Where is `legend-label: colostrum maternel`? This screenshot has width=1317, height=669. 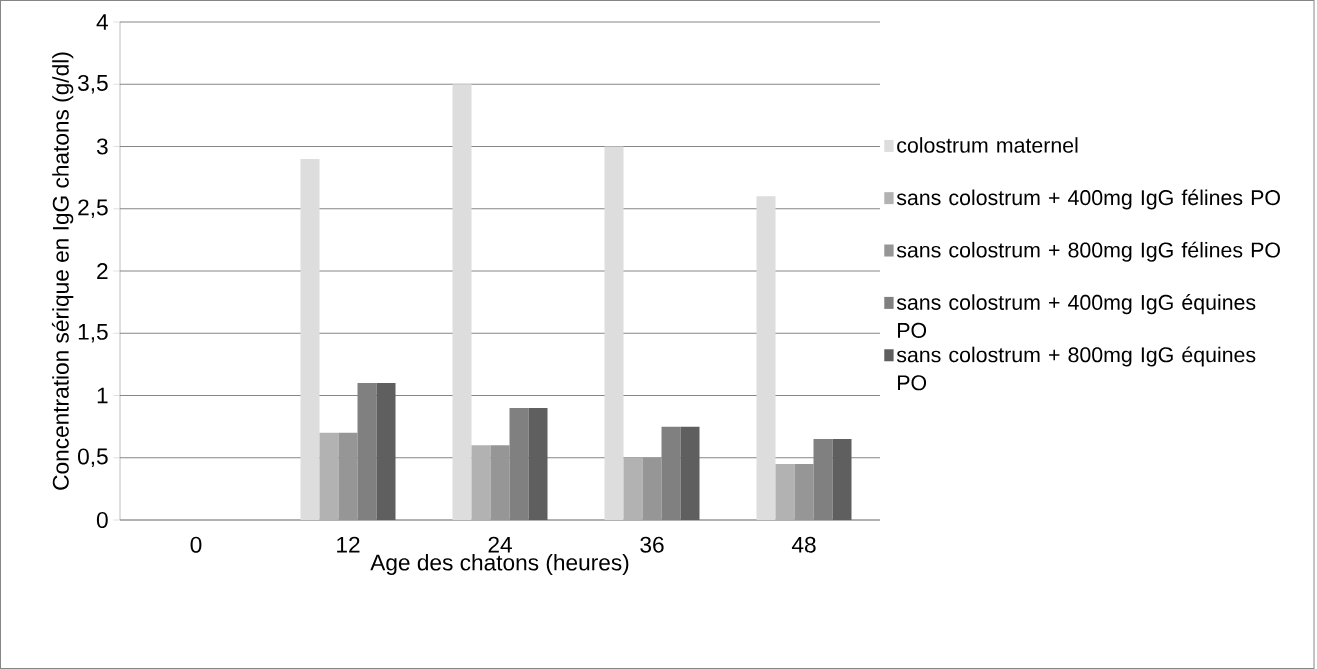 legend-label: colostrum maternel is located at coordinates (987, 145).